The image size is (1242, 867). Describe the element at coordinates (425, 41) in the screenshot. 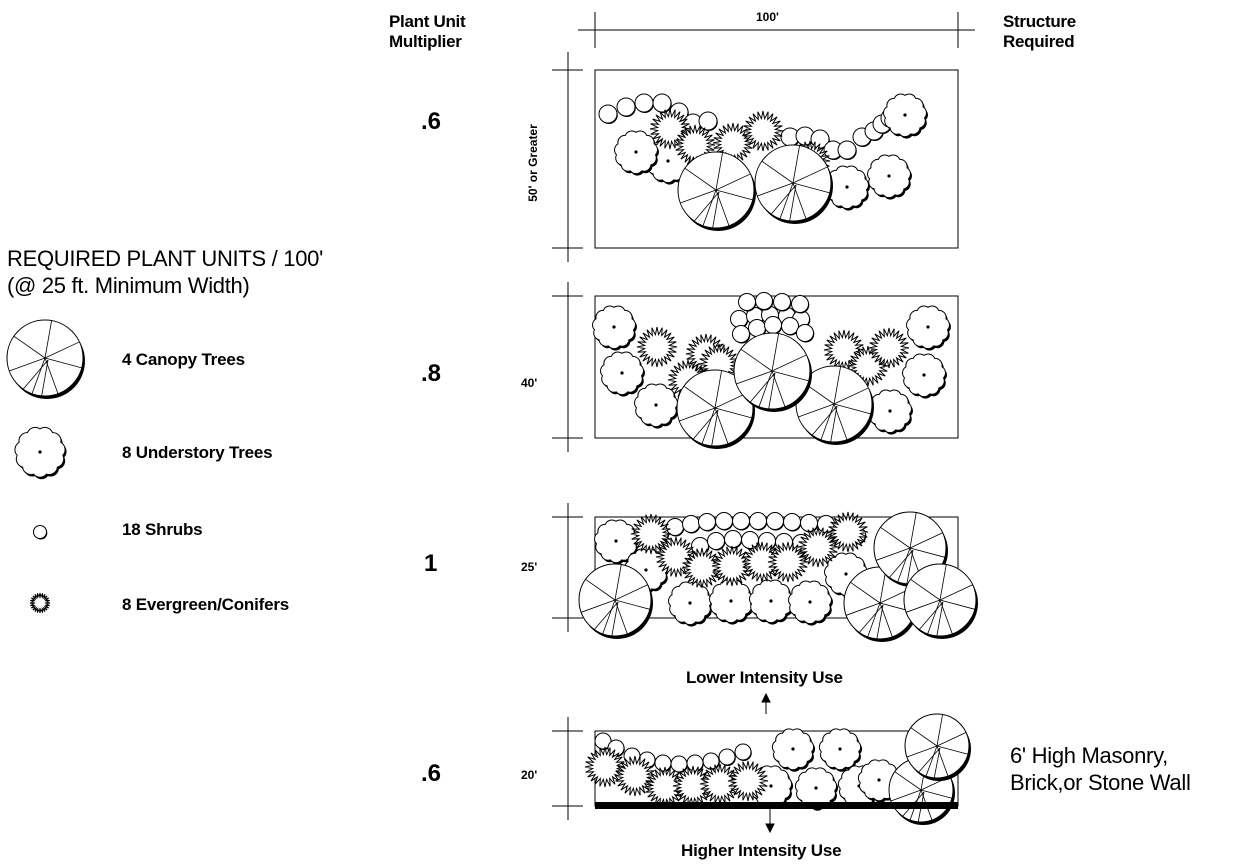

I see `header-line: Multiplier` at that location.